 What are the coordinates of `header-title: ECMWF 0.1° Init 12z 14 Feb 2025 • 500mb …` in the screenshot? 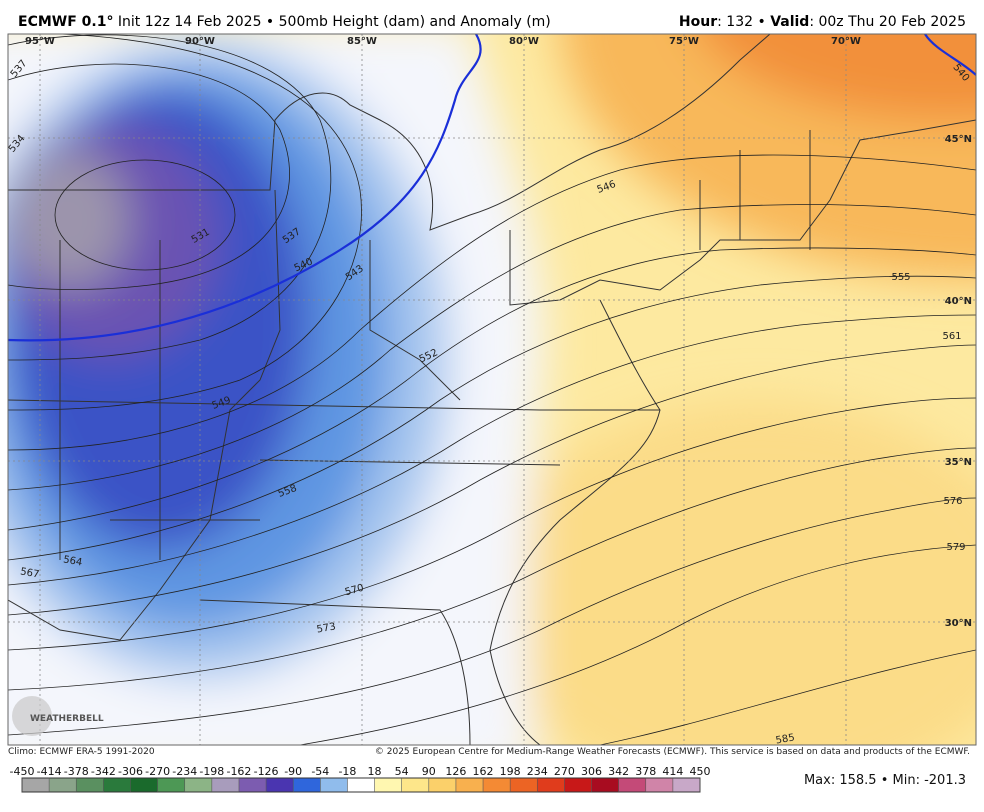 It's located at (284, 22).